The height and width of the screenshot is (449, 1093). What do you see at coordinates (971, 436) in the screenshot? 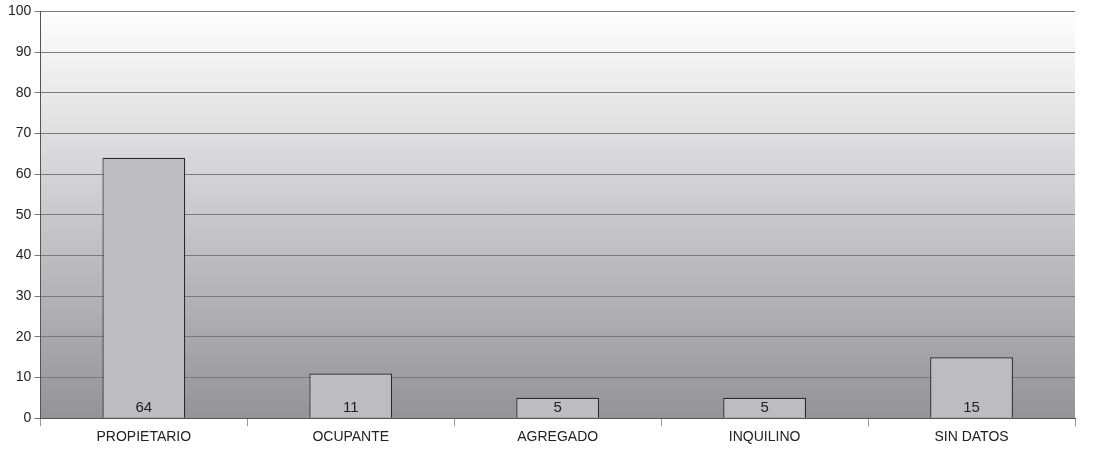
I see `x-tick-label: SIN DATOS` at bounding box center [971, 436].